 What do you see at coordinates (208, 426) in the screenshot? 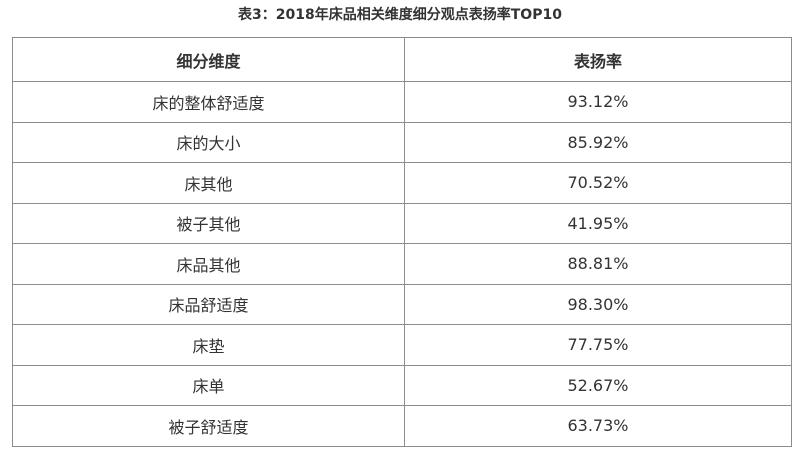
I see `cell-dimension: 被子舒适度` at bounding box center [208, 426].